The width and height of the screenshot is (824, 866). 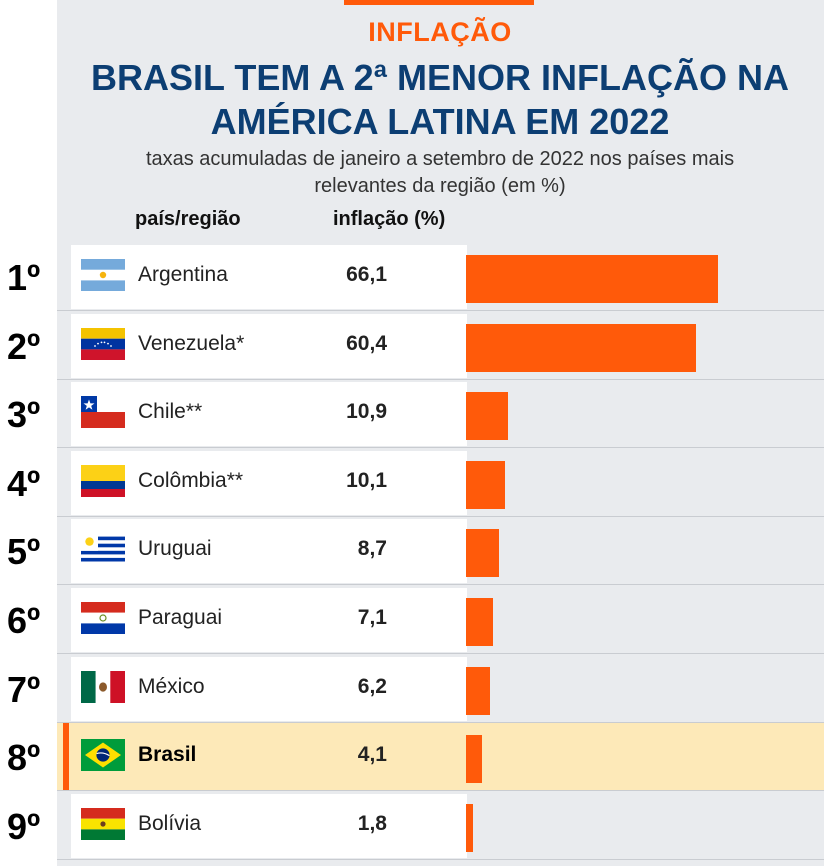 I want to click on kicker: INFLAÇÃO, so click(x=440, y=32).